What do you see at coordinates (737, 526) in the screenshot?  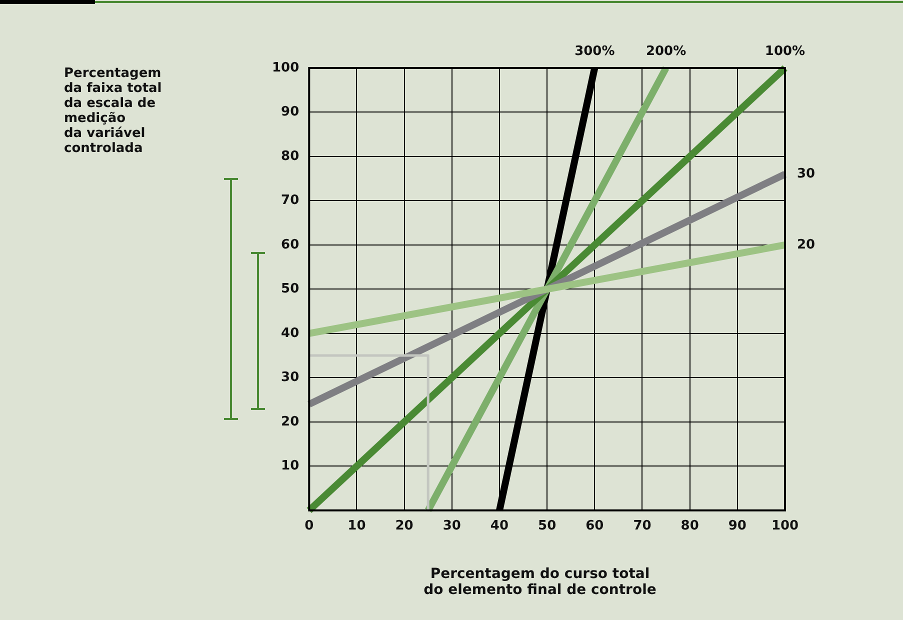 I see `x-tick-label: 90` at bounding box center [737, 526].